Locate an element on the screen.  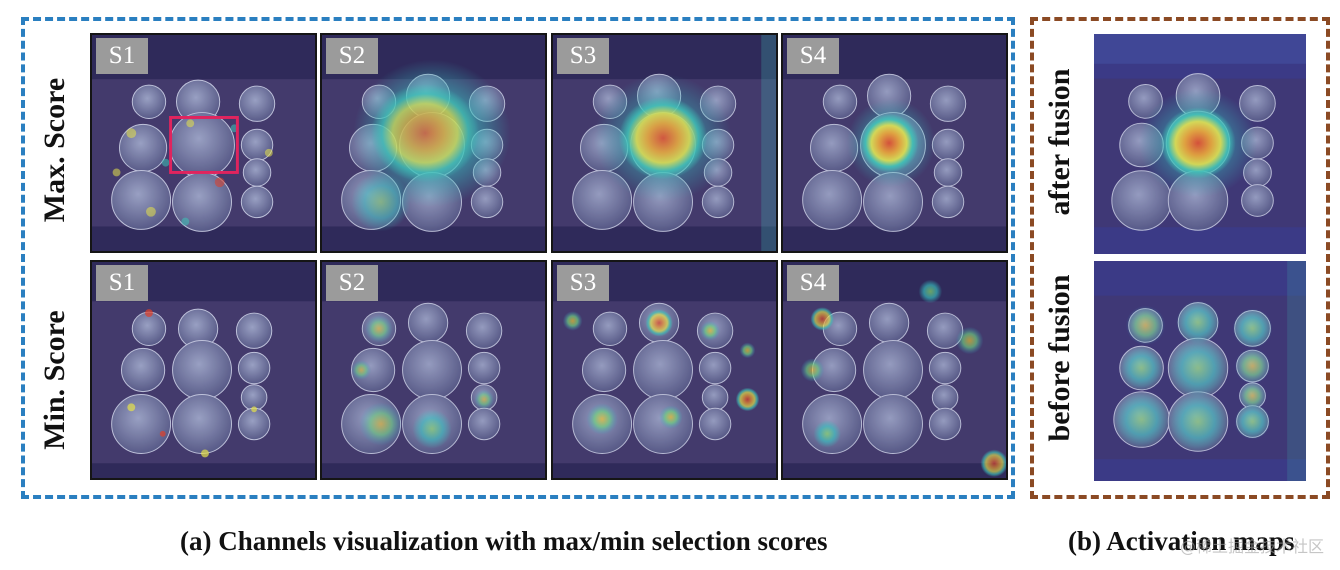
row-label-min-score: Min. Score is located at coordinates (54, 380).